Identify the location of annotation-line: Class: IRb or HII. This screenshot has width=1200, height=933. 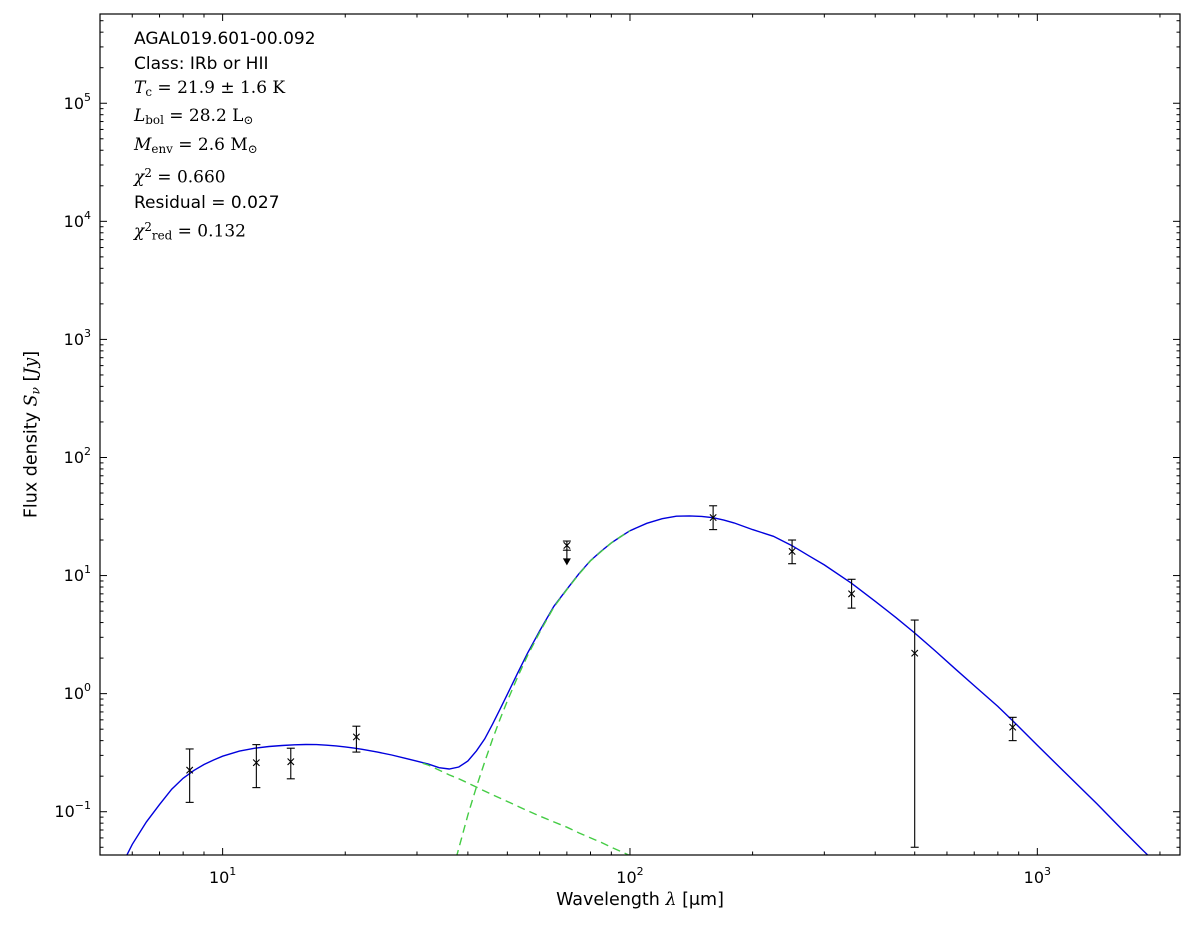
(201, 63).